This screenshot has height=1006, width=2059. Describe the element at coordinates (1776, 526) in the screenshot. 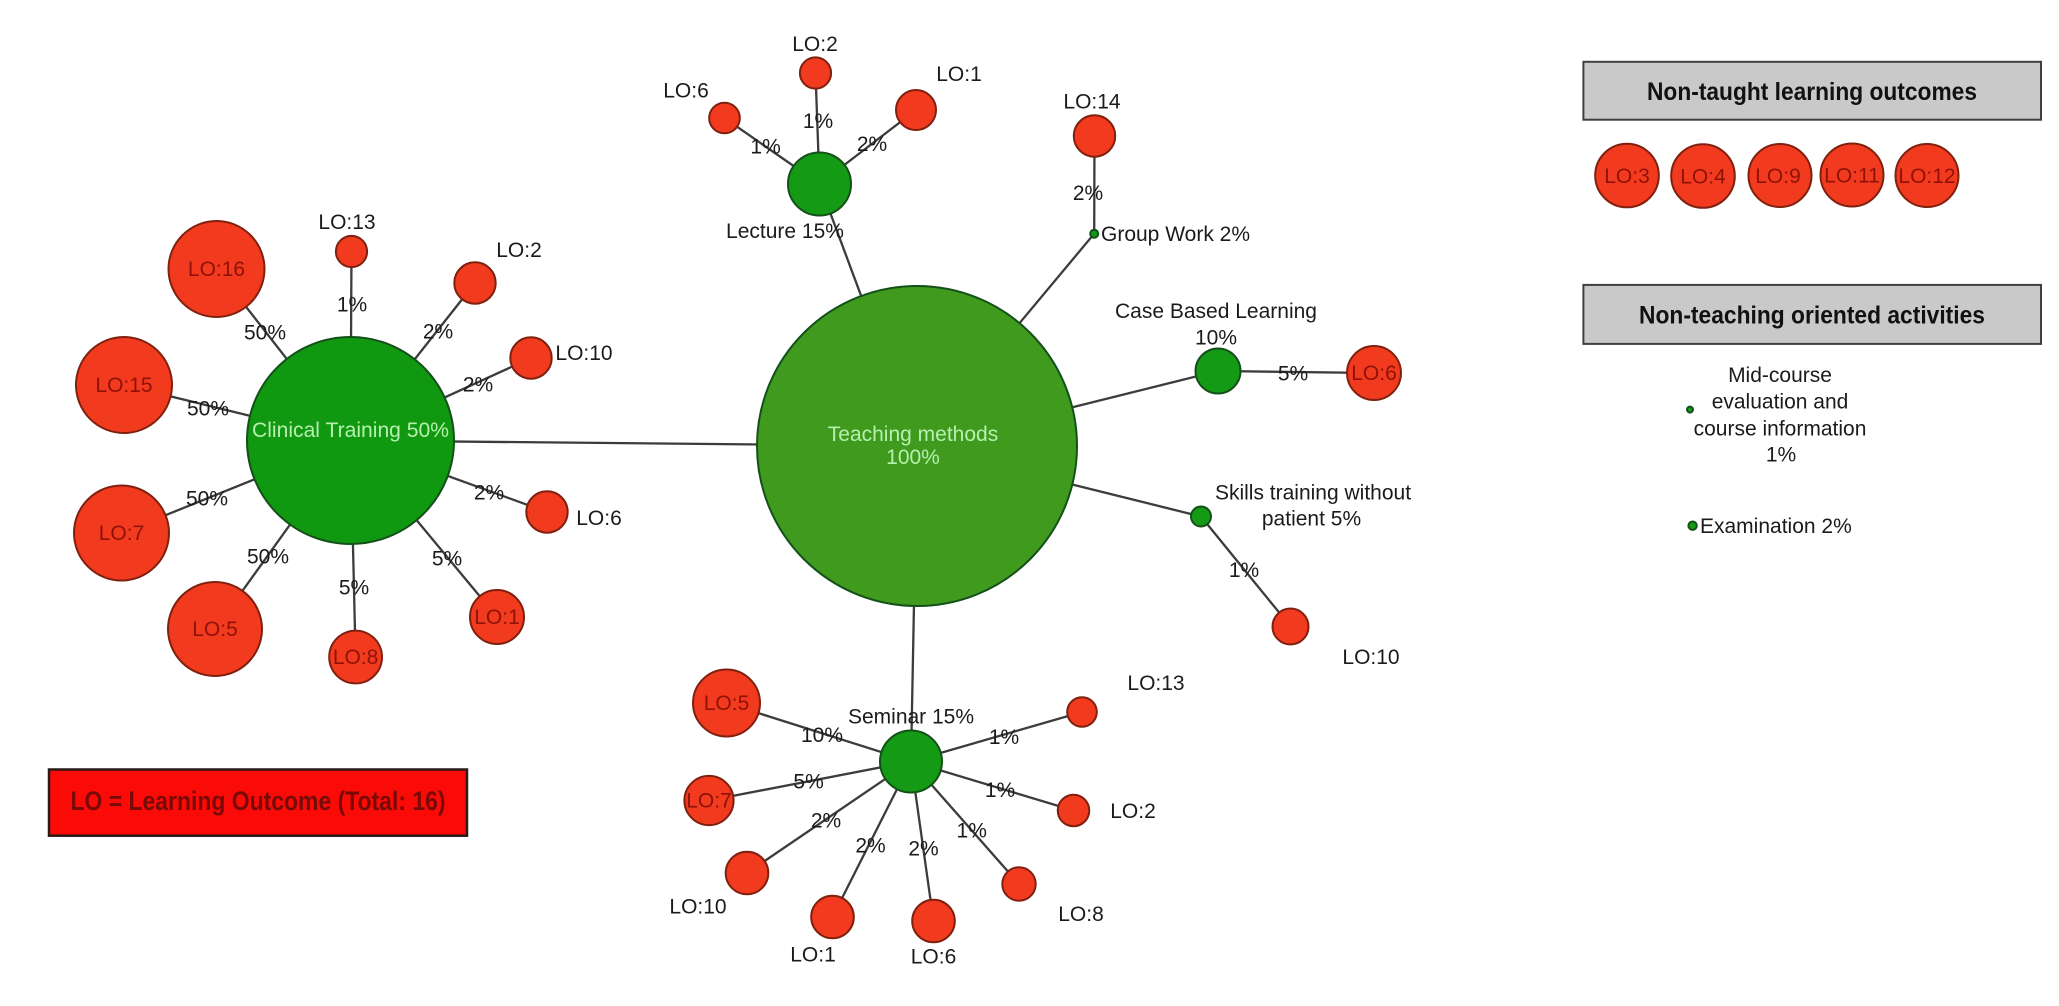

I see `svg-text: Examination 2%` at that location.